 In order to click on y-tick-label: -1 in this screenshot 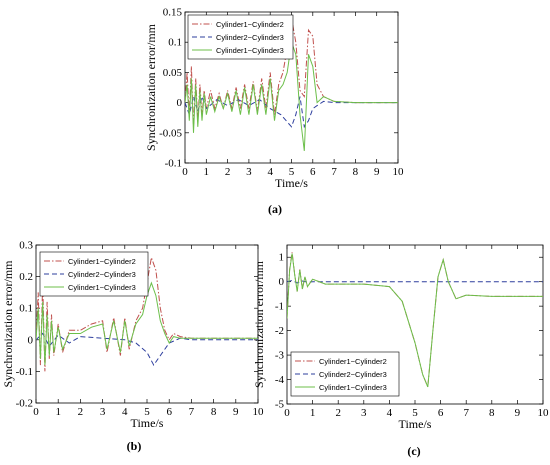, I will do `click(279, 307)`.